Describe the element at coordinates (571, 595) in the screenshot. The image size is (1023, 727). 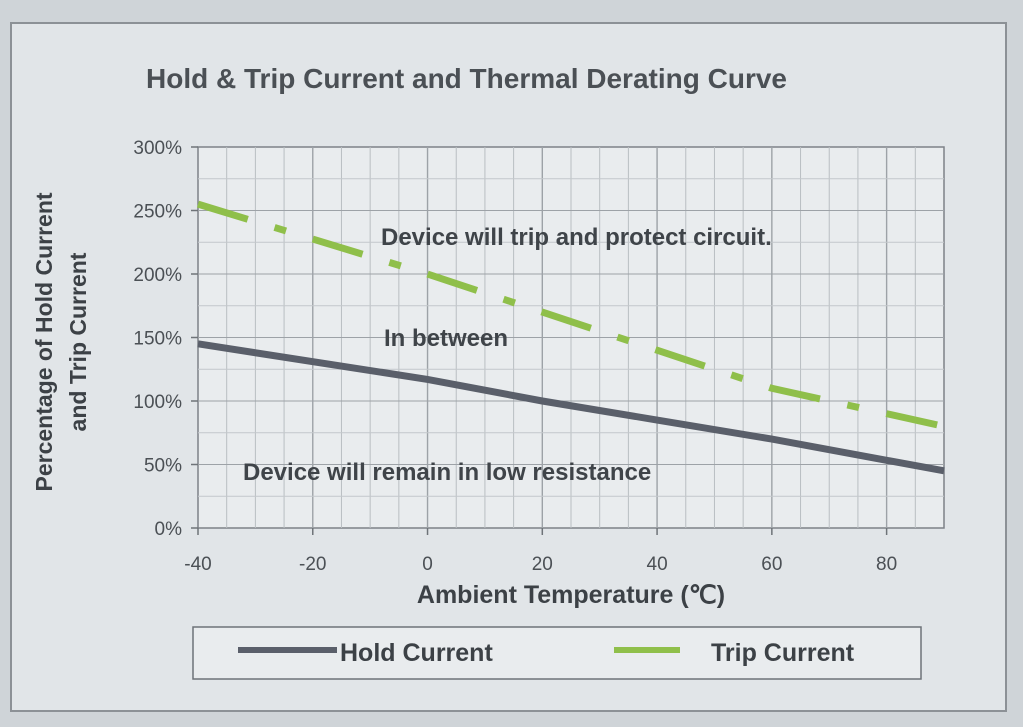
I see `x-axis-label: Ambient Temperature (℃)` at that location.